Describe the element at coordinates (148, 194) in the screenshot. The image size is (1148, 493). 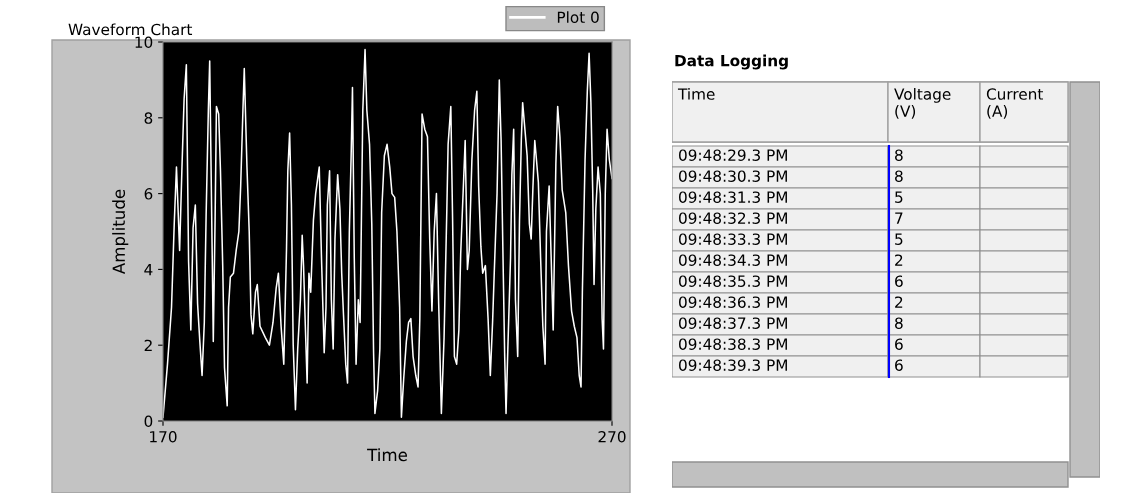
I see `y-tick-label: 6` at that location.